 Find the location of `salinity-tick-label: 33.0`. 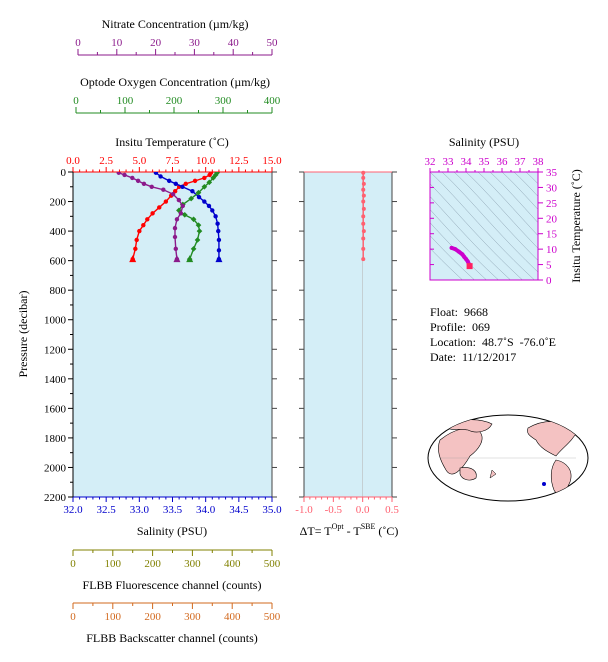

salinity-tick-label: 33.0 is located at coordinates (140, 510).